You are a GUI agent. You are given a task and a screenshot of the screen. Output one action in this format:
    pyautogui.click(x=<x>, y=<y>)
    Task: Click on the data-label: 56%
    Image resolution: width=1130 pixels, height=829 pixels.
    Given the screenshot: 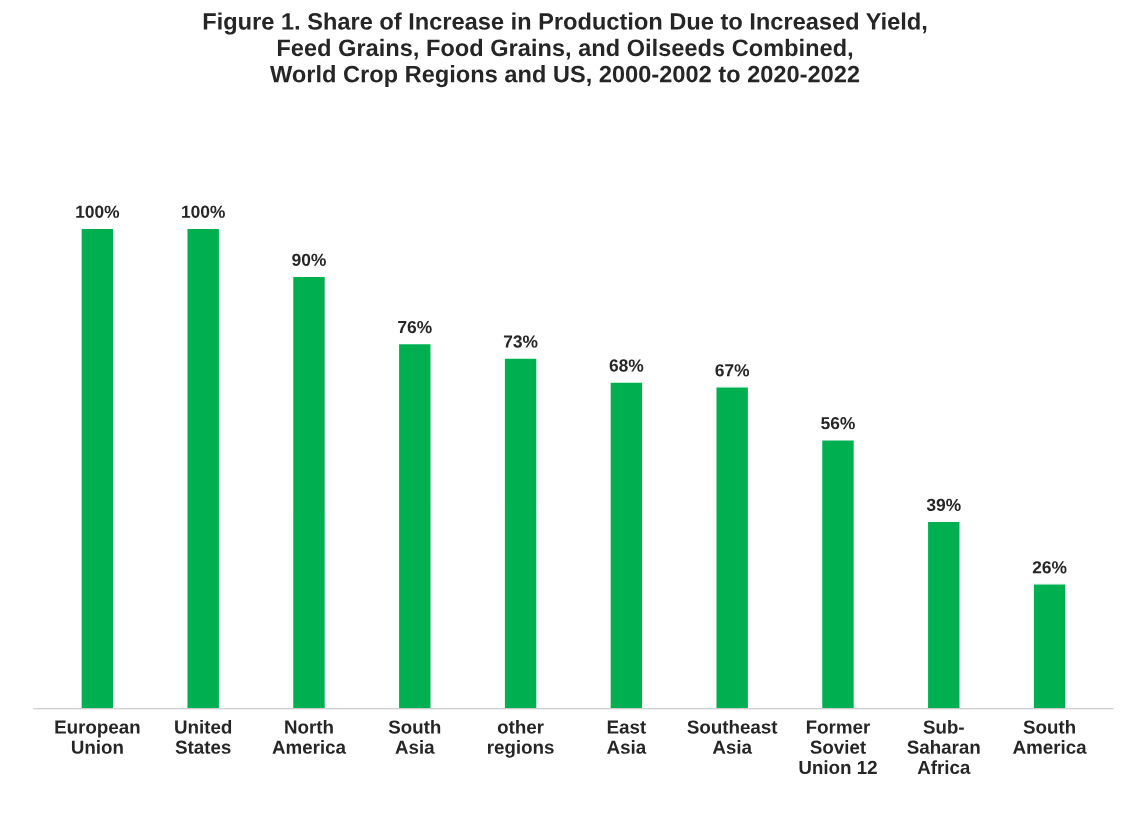 What is the action you would take?
    pyautogui.click(x=838, y=423)
    